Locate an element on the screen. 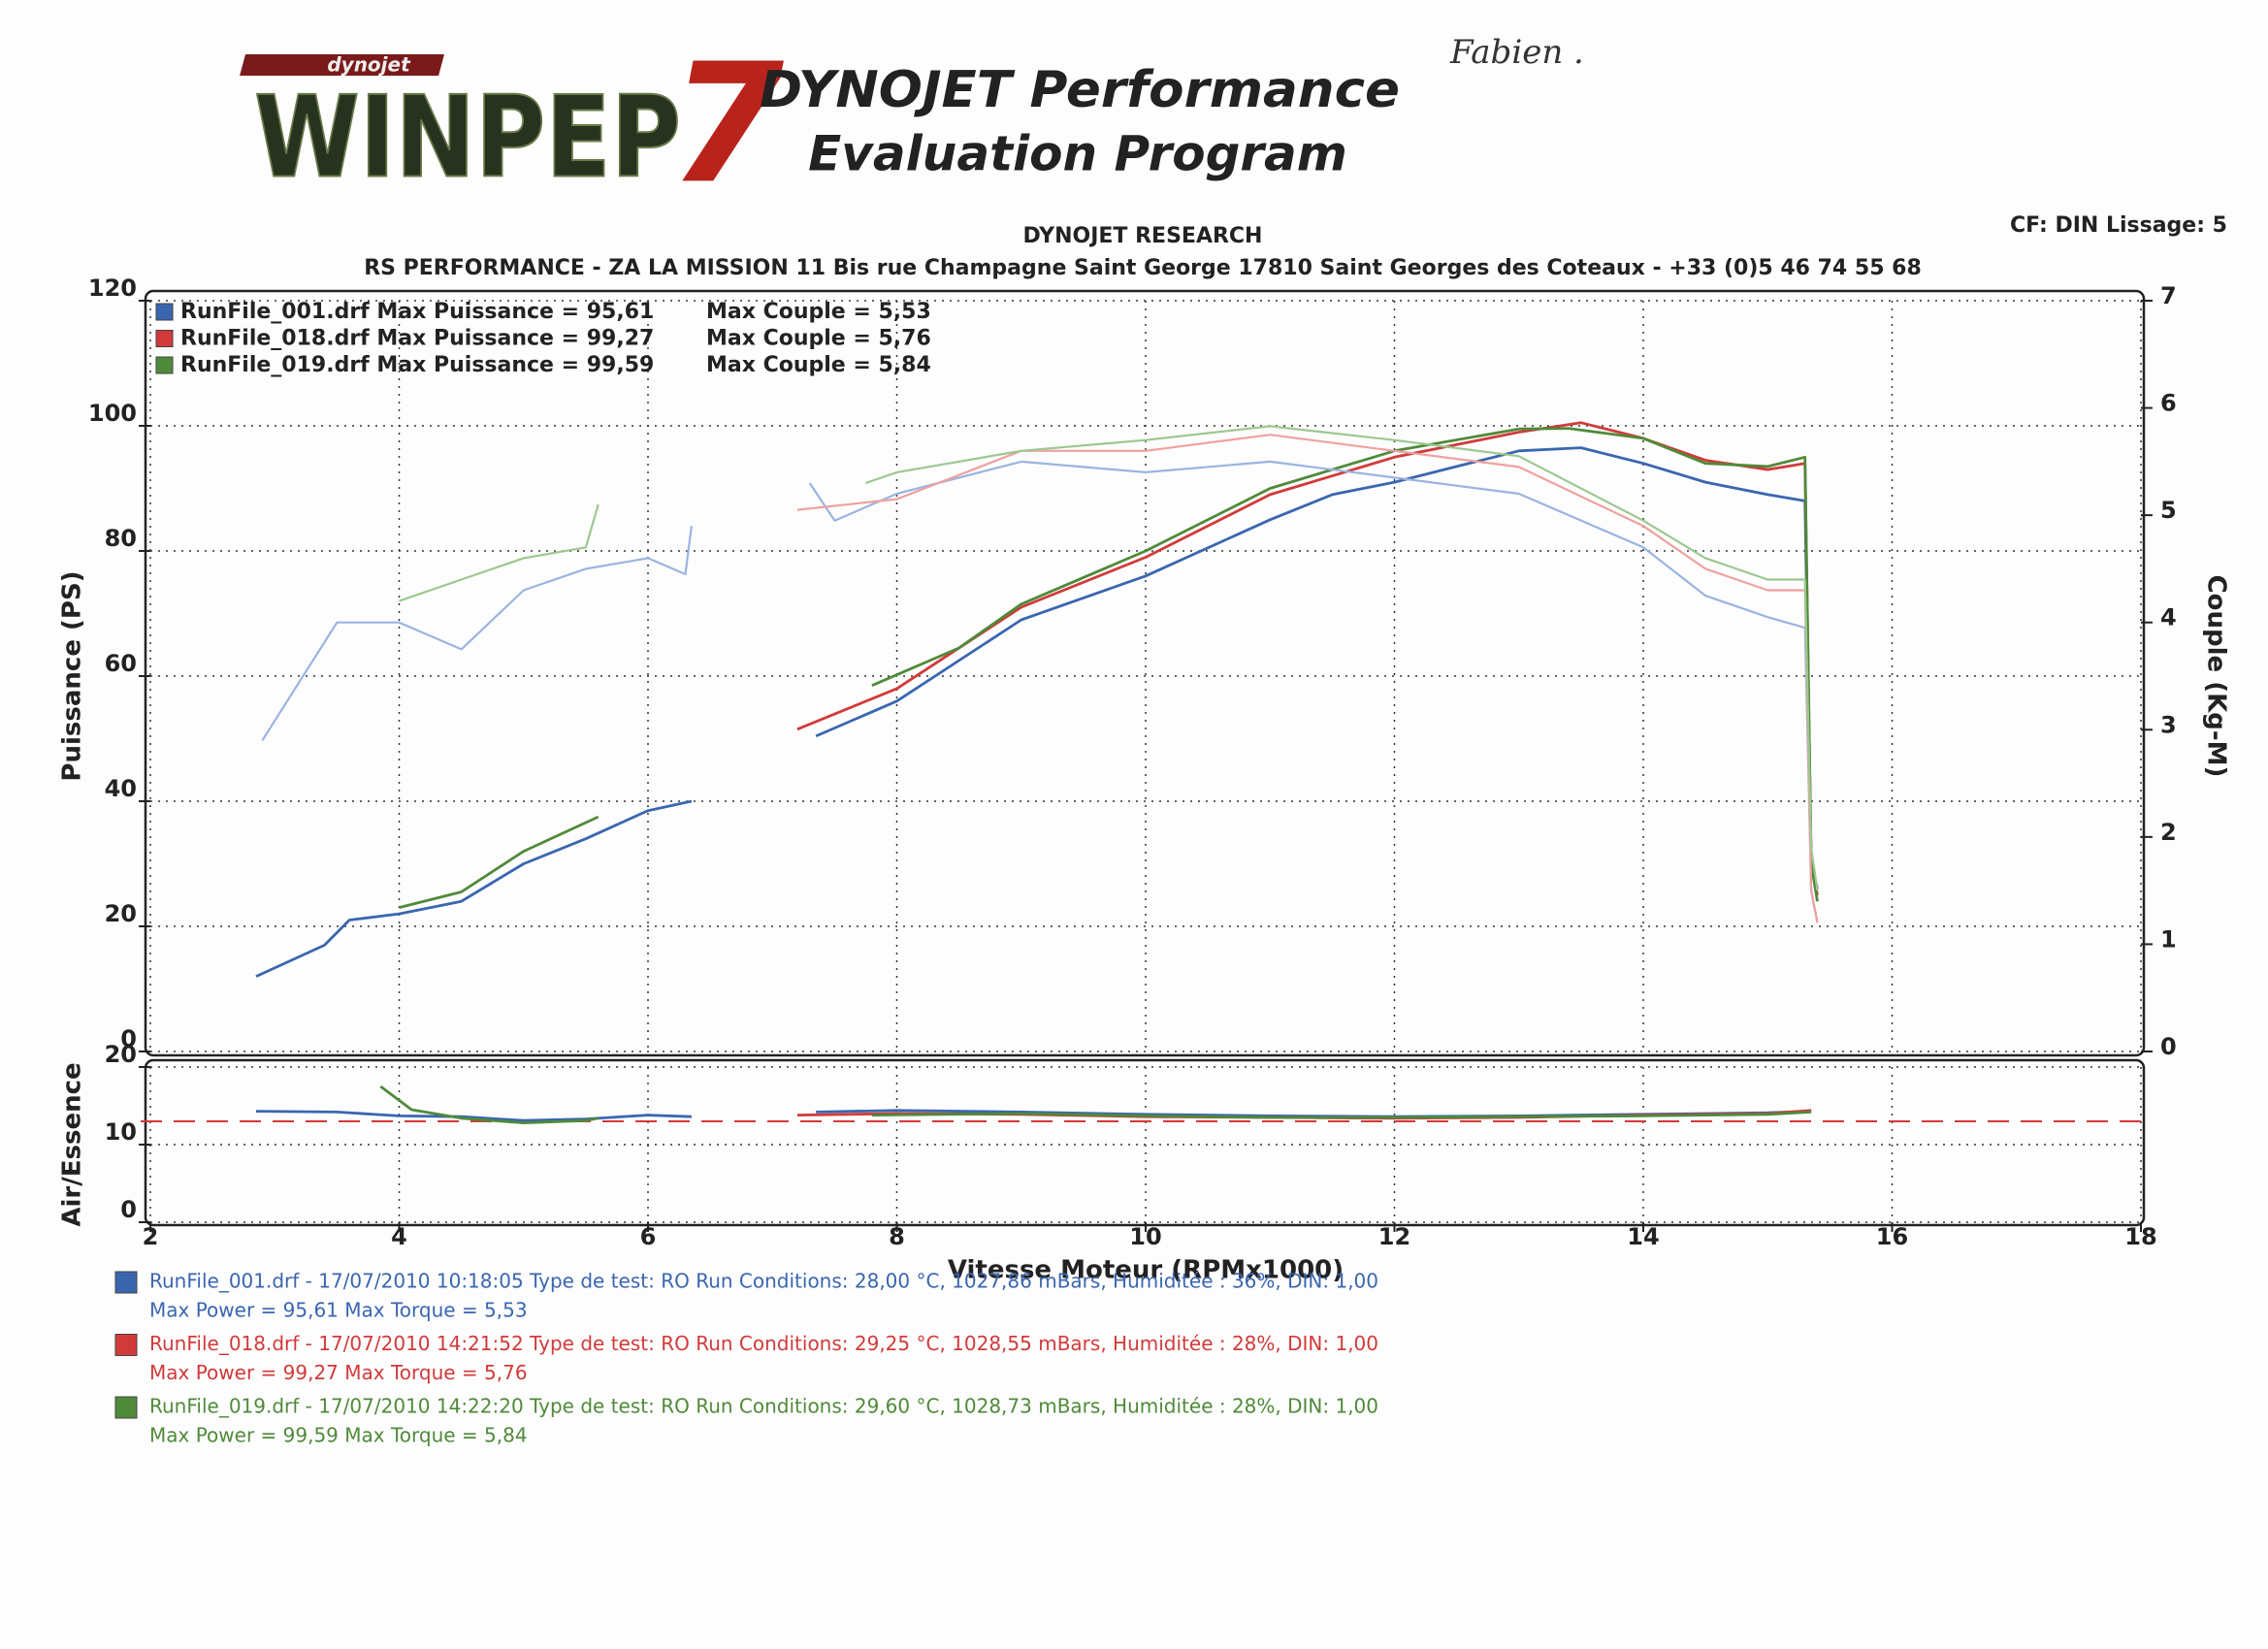 This screenshot has height=1649, width=2268. legend-label: RunFile_019.drf Max Puissance = 99,59 is located at coordinates (417, 365).